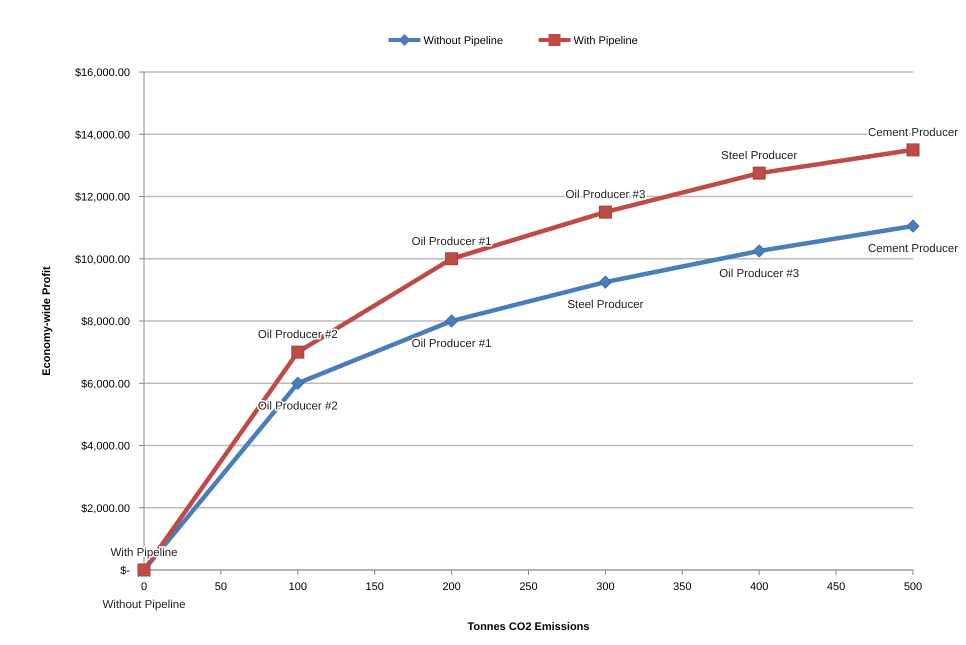 The width and height of the screenshot is (966, 645). I want to click on x-tick-label: 300, so click(605, 587).